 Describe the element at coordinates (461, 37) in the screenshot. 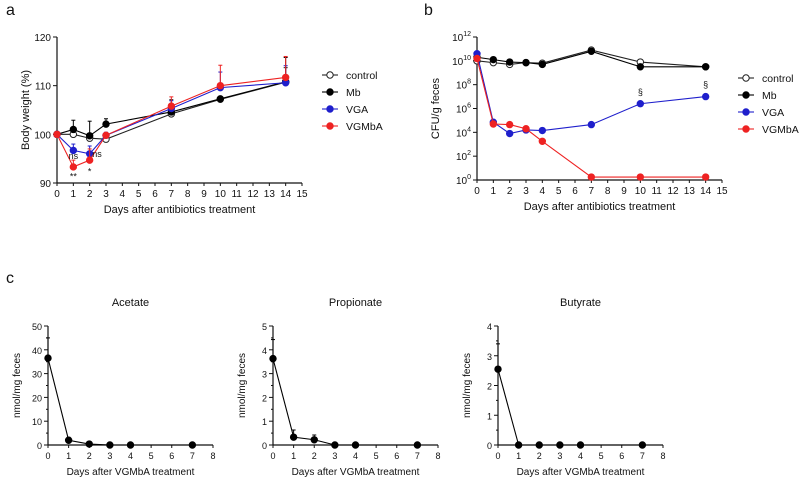

I see `y-tick-label: 1012` at that location.